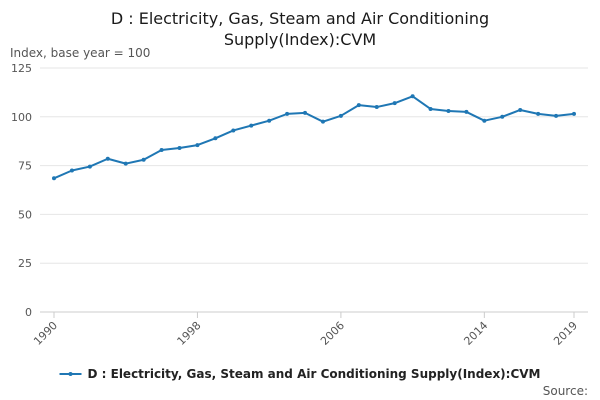 The image size is (600, 400). Describe the element at coordinates (475, 333) in the screenshot. I see `x-tick-label: 2014` at that location.